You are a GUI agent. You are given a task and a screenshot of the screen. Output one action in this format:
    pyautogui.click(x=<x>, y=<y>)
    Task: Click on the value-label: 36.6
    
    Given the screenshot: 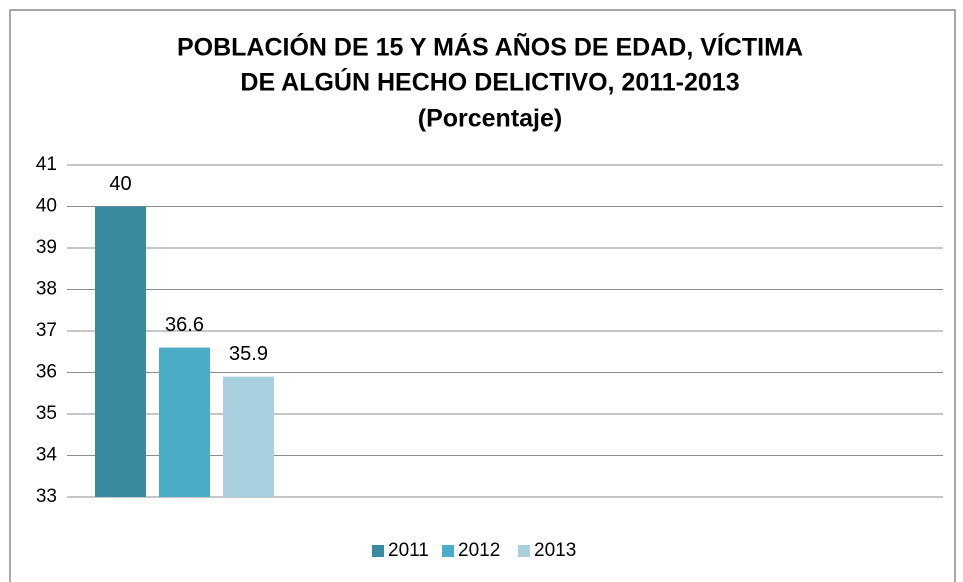 What is the action you would take?
    pyautogui.click(x=184, y=325)
    